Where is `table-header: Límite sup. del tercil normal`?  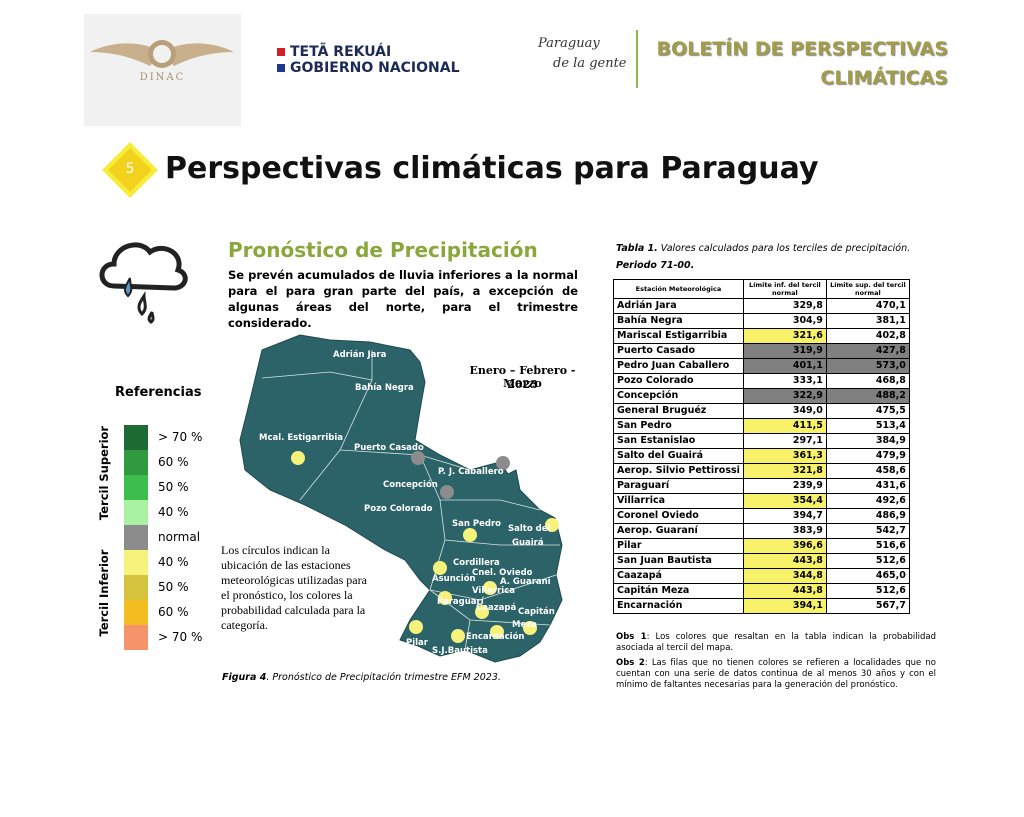
table-header: Límite sup. del tercil normal is located at coordinates (867, 289).